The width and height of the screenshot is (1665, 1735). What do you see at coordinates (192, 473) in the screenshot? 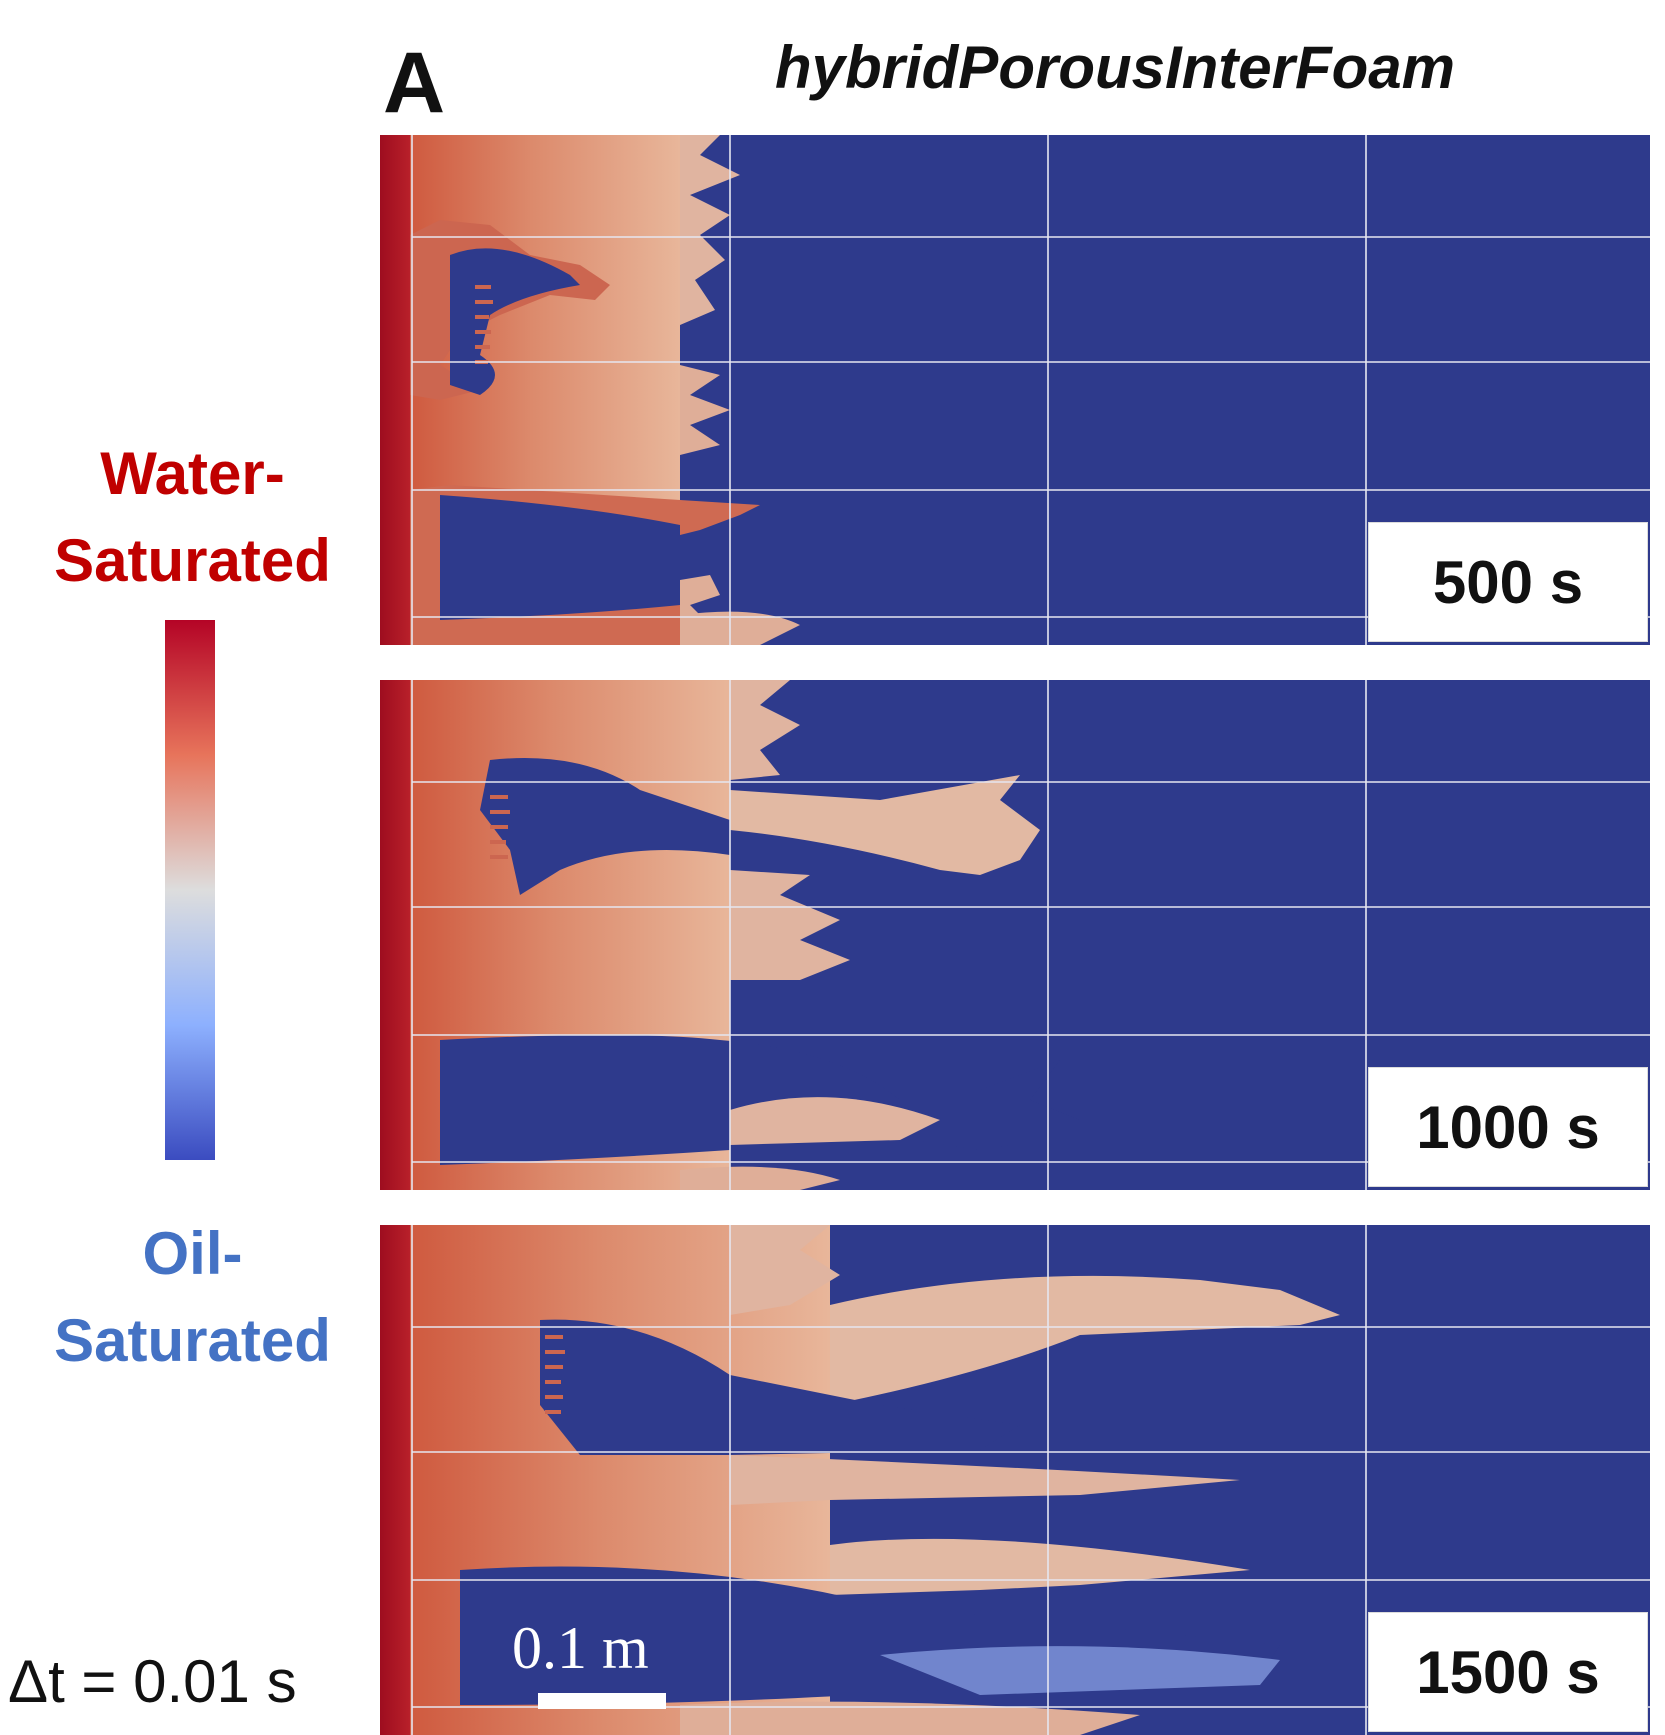
I see `legend-water-line1: Water-` at bounding box center [192, 473].